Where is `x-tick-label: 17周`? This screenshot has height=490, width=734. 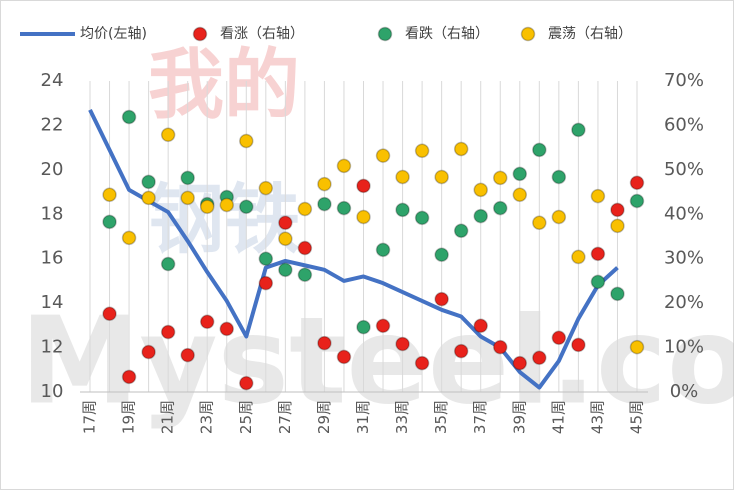
x-tick-label: 17周 is located at coordinates (90, 417).